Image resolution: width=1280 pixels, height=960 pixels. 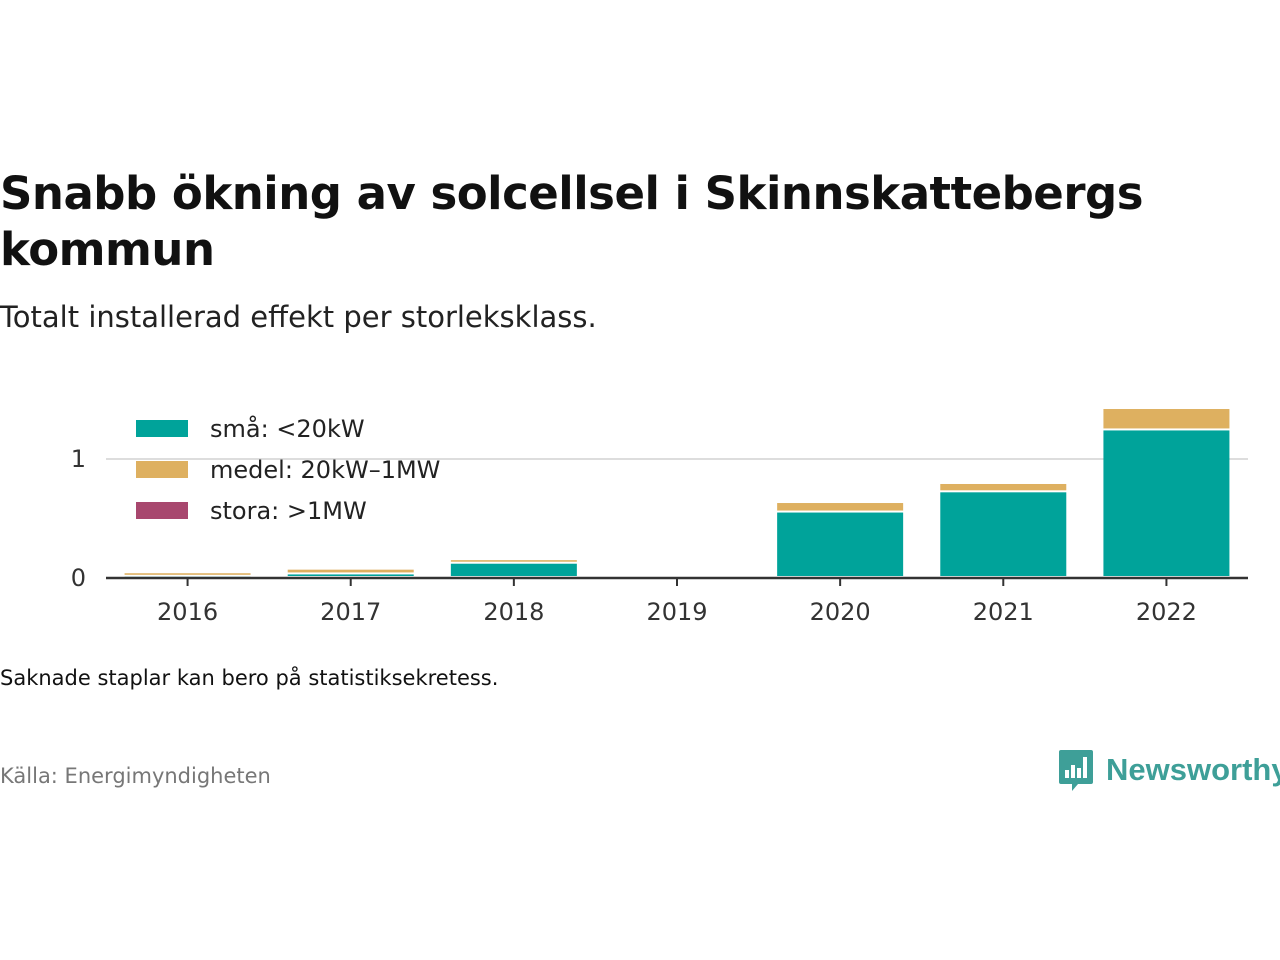 What do you see at coordinates (676, 612) in the screenshot?
I see `x-tick-label: 2019` at bounding box center [676, 612].